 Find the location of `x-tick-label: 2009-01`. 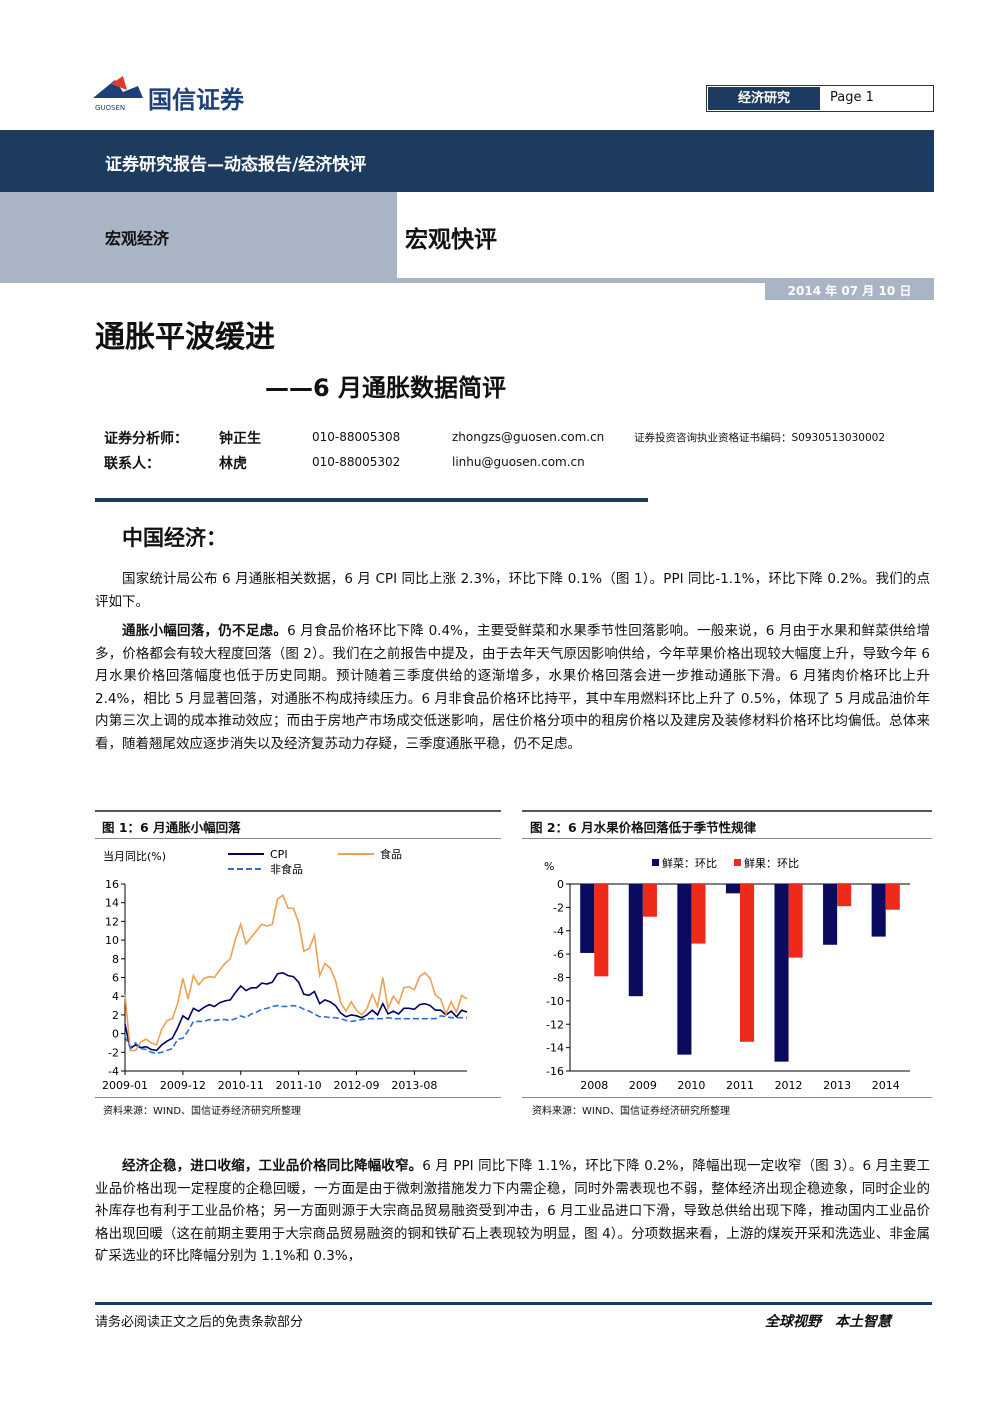

x-tick-label: 2009-01 is located at coordinates (125, 1085).